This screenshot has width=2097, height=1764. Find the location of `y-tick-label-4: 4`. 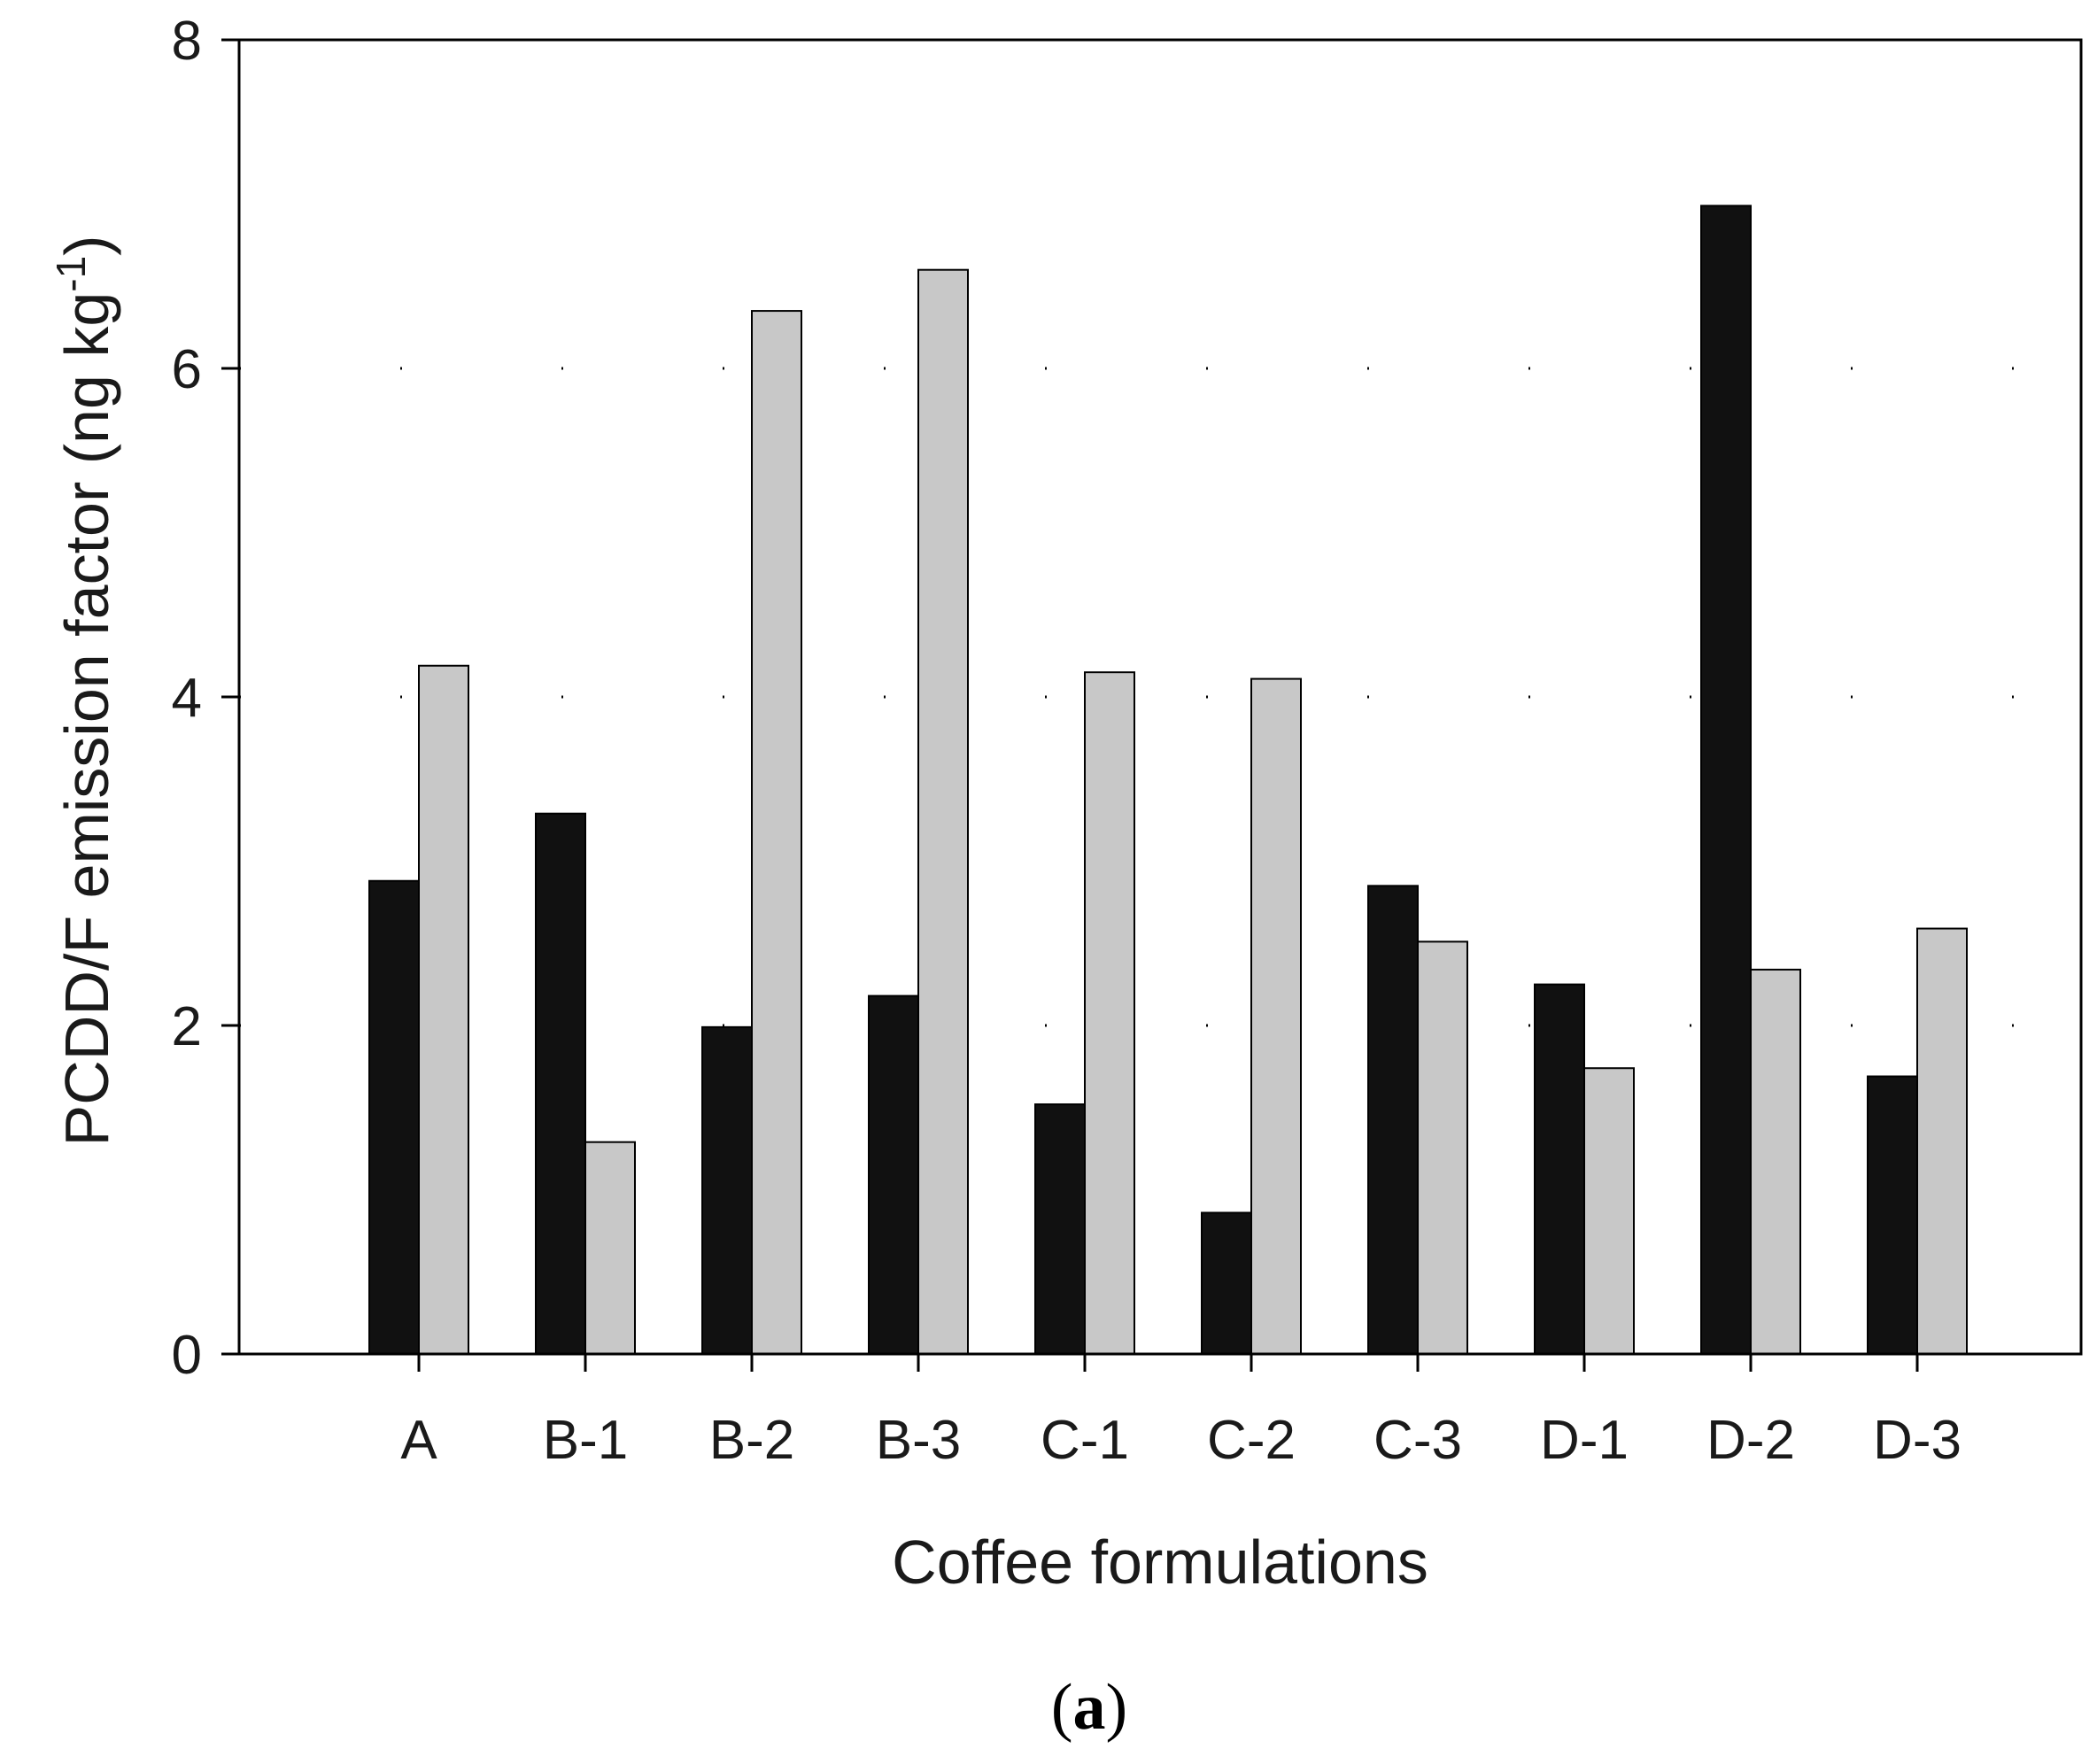

y-tick-label-4: 4 is located at coordinates (187, 698).